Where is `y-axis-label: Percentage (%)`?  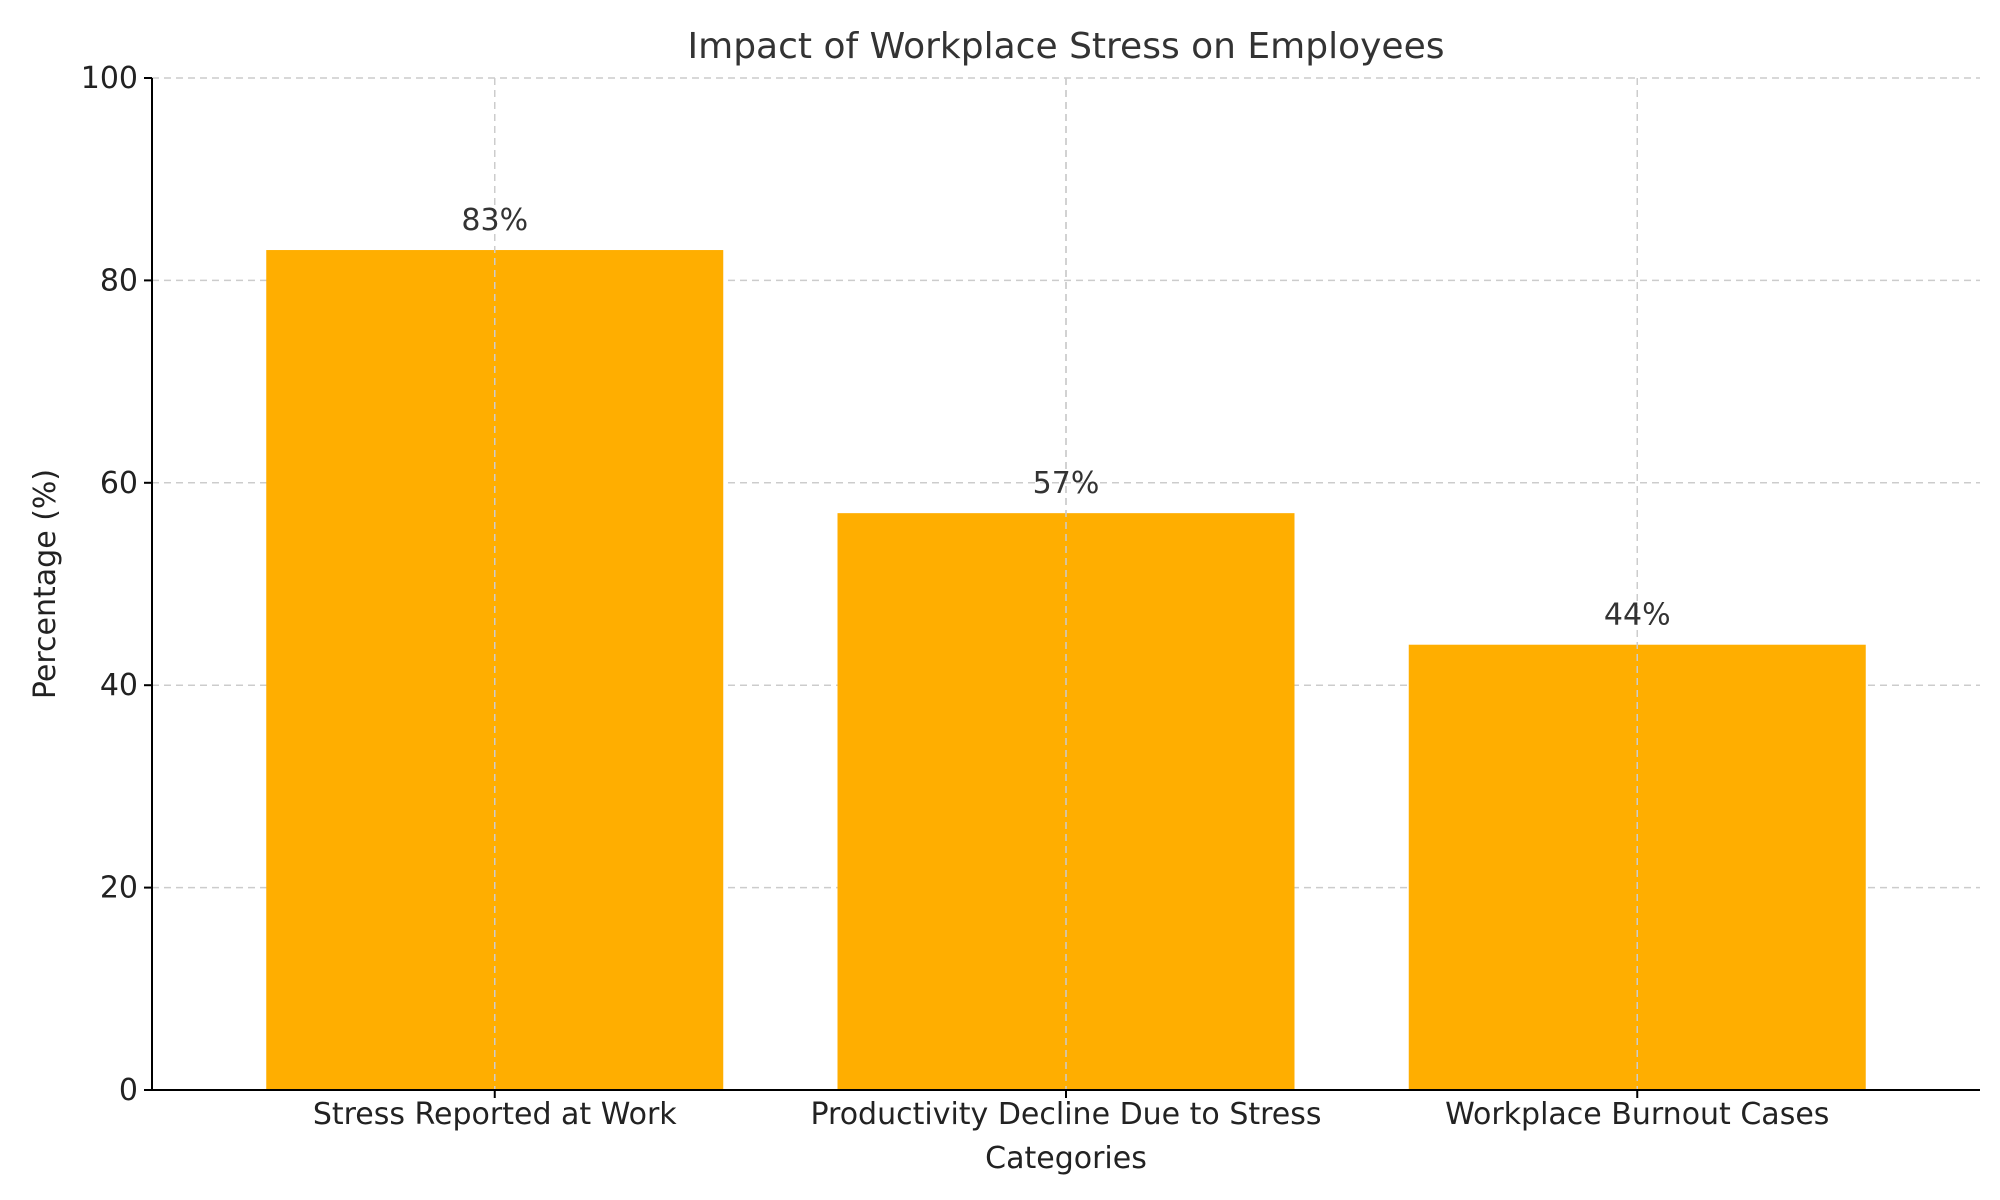 y-axis-label: Percentage (%) is located at coordinates (45, 584).